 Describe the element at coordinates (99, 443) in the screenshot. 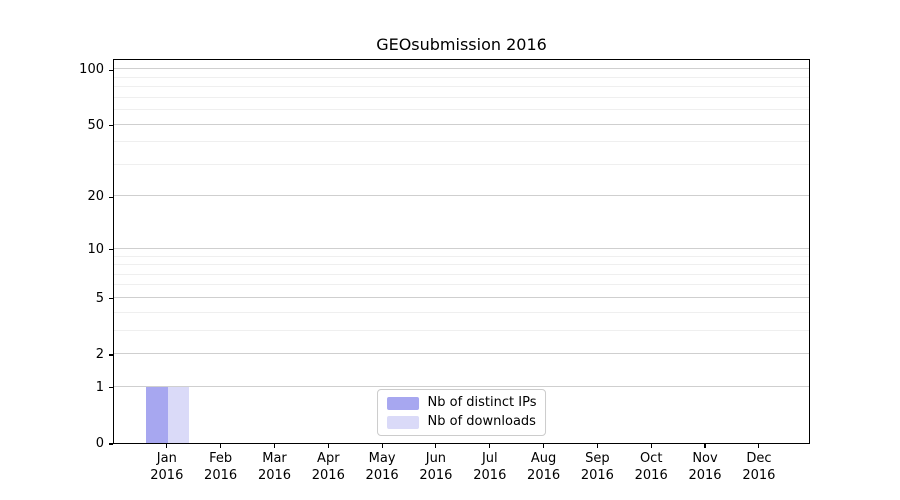

I see `y-tick-label: 0` at that location.